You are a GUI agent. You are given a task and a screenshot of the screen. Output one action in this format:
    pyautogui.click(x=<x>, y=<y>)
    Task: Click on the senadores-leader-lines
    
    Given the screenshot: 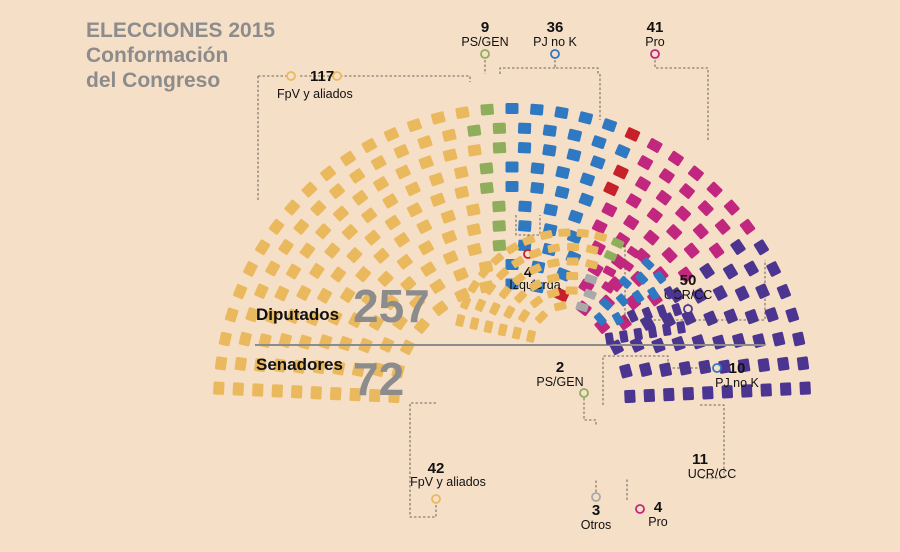 What is the action you would take?
    pyautogui.click(x=567, y=436)
    